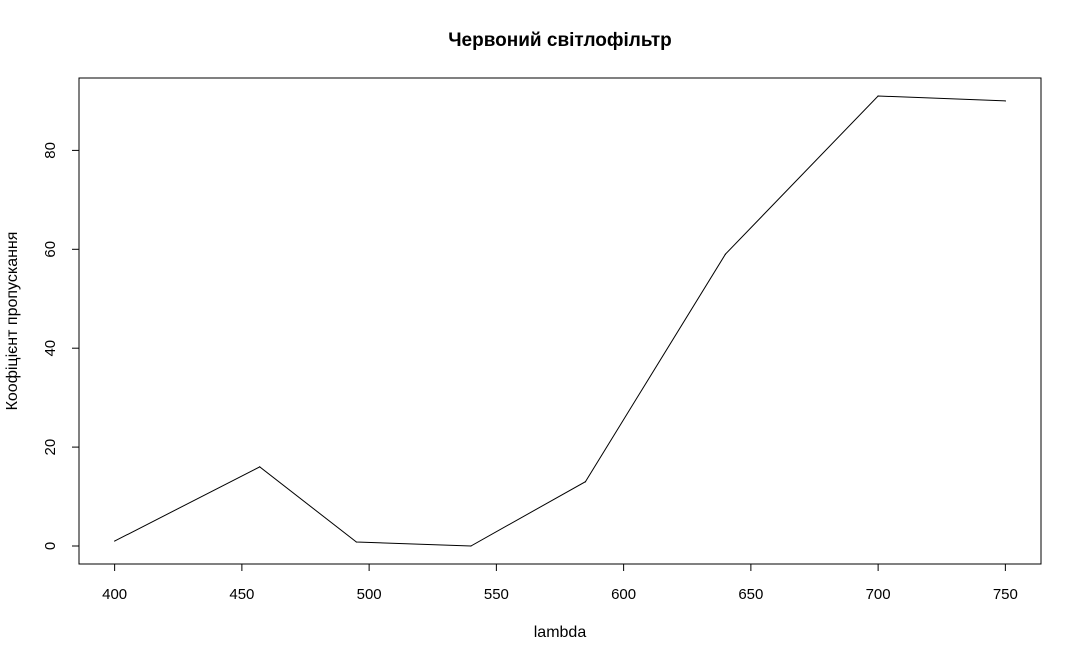  What do you see at coordinates (50, 447) in the screenshot?
I see `y-tick-label: 20` at bounding box center [50, 447].